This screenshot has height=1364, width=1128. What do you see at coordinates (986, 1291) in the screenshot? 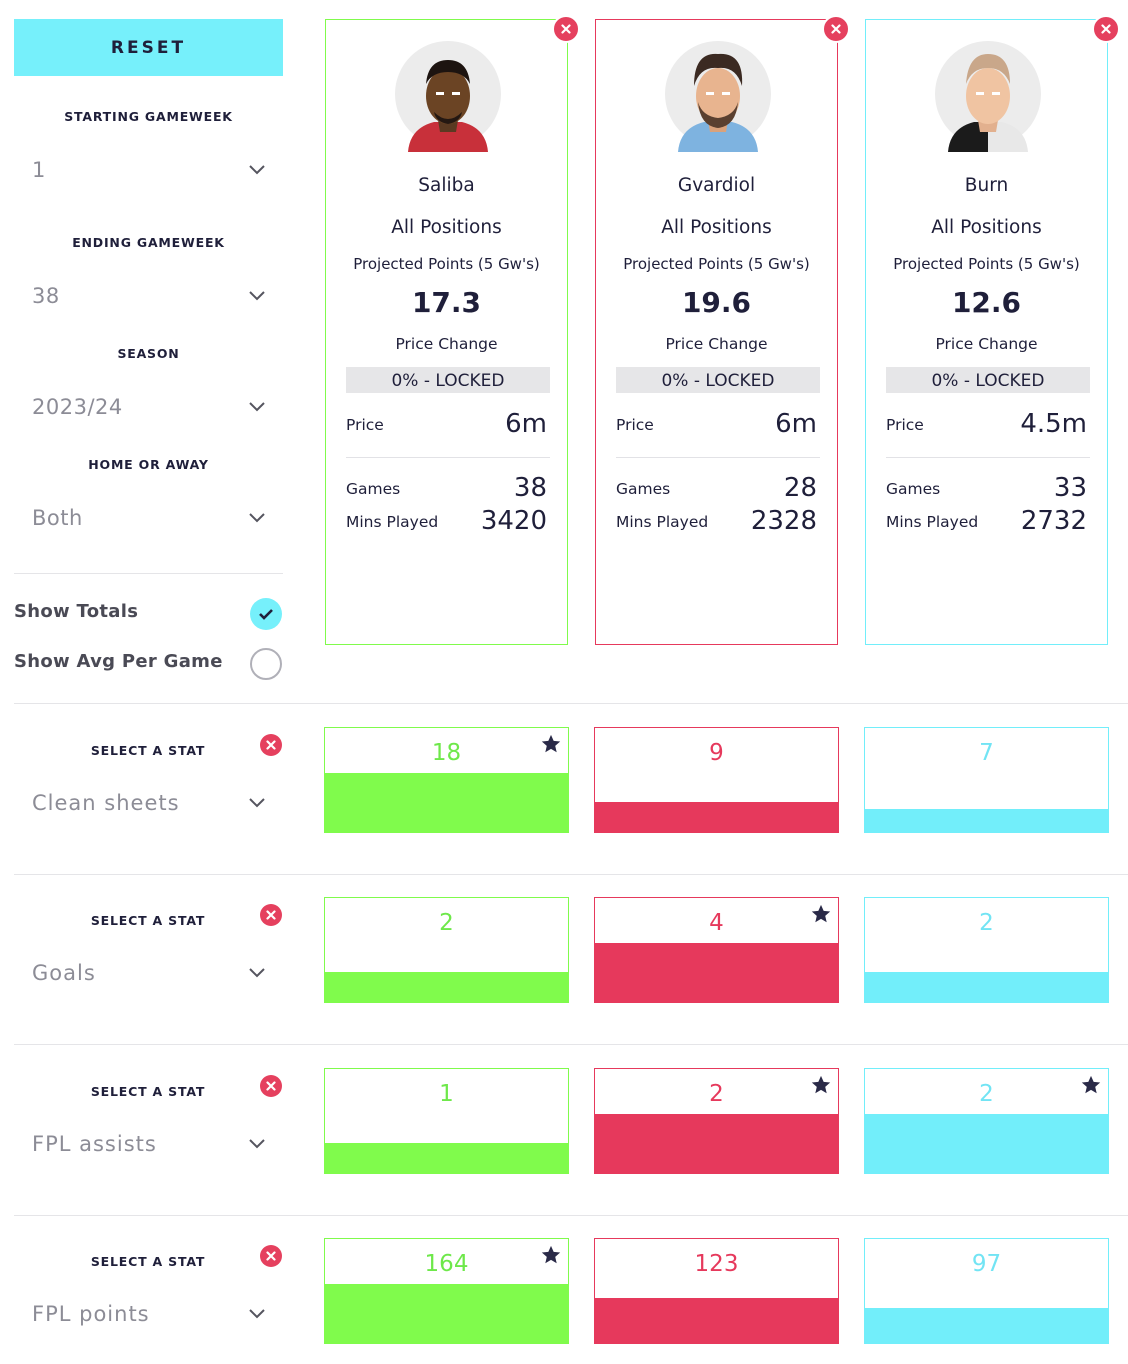
I see `stat-bar-burn: 97` at bounding box center [986, 1291].